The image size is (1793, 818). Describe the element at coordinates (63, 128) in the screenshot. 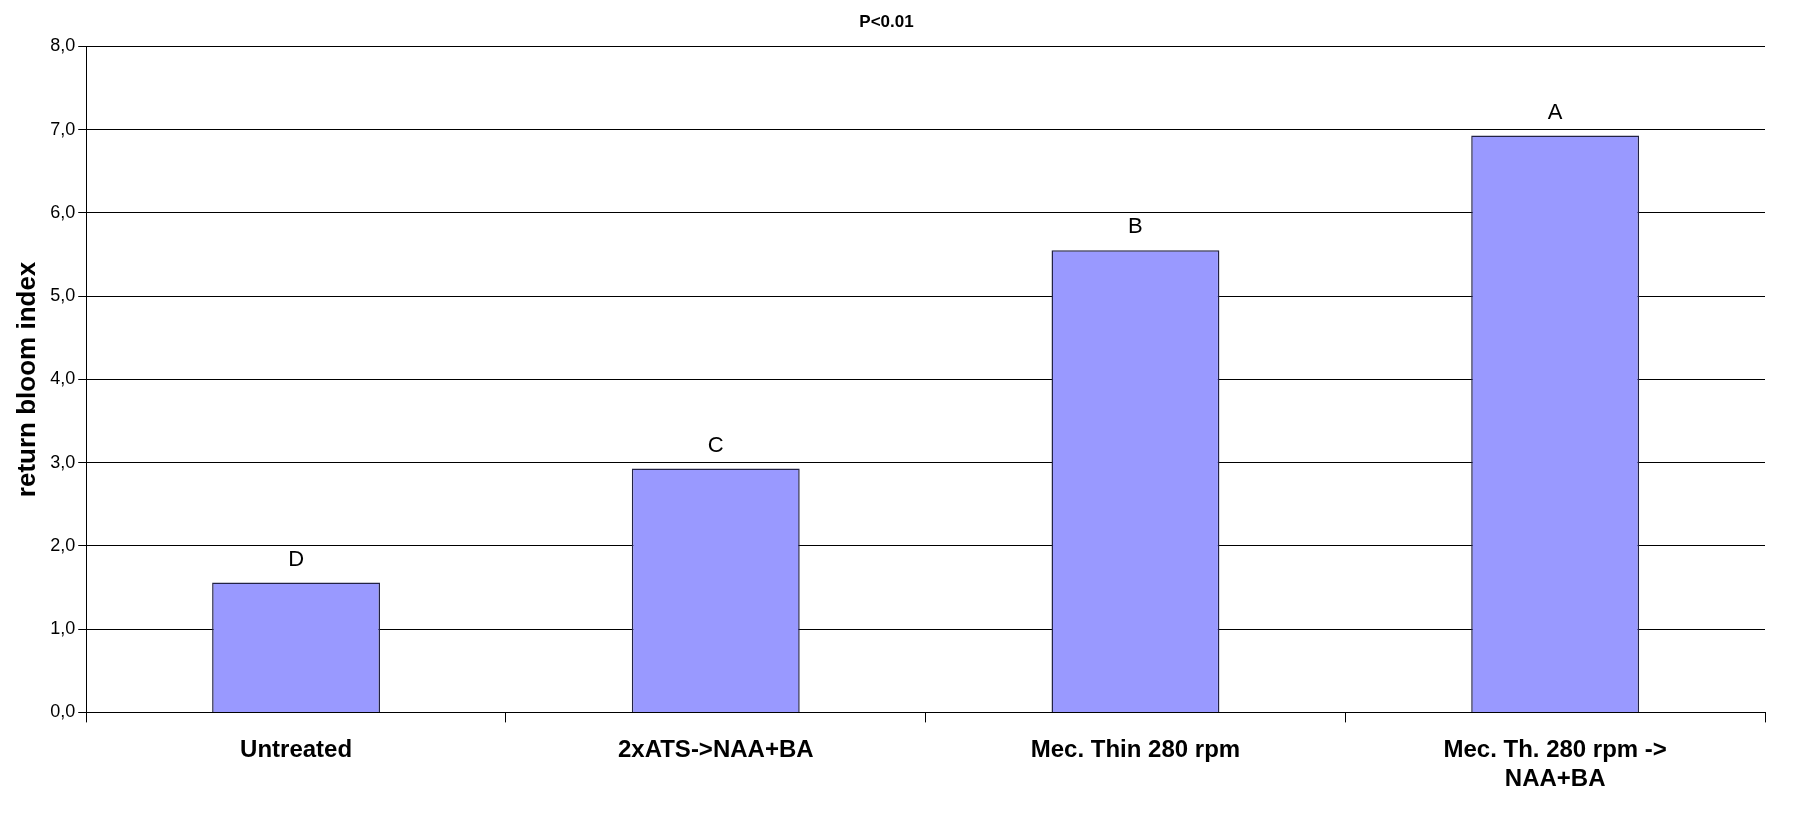

I see `y-tick-label: 7,0` at that location.